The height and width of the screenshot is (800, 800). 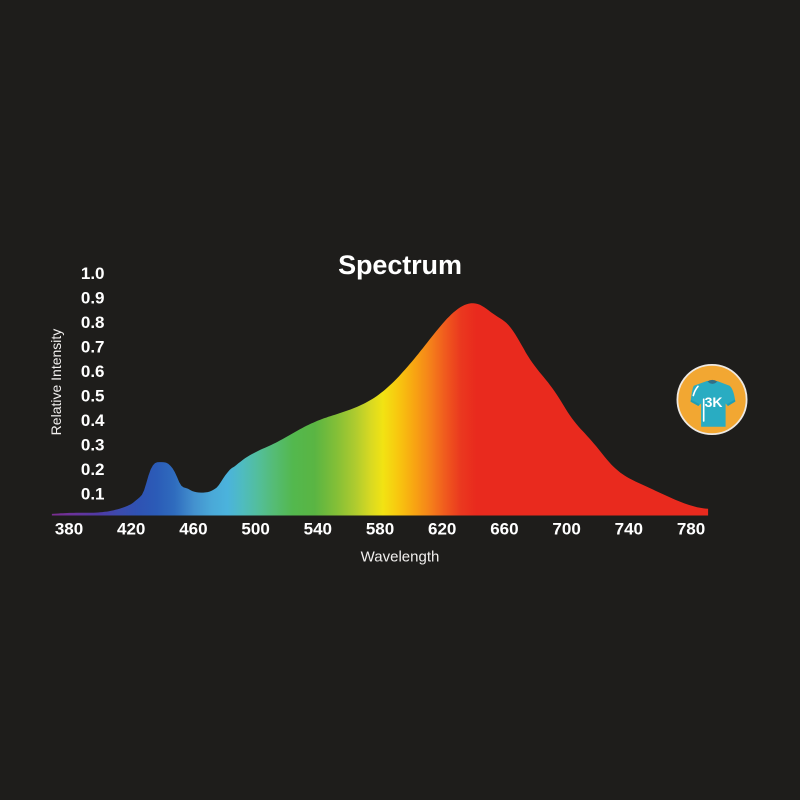 What do you see at coordinates (93, 494) in the screenshot?
I see `svg-text: 0.1` at bounding box center [93, 494].